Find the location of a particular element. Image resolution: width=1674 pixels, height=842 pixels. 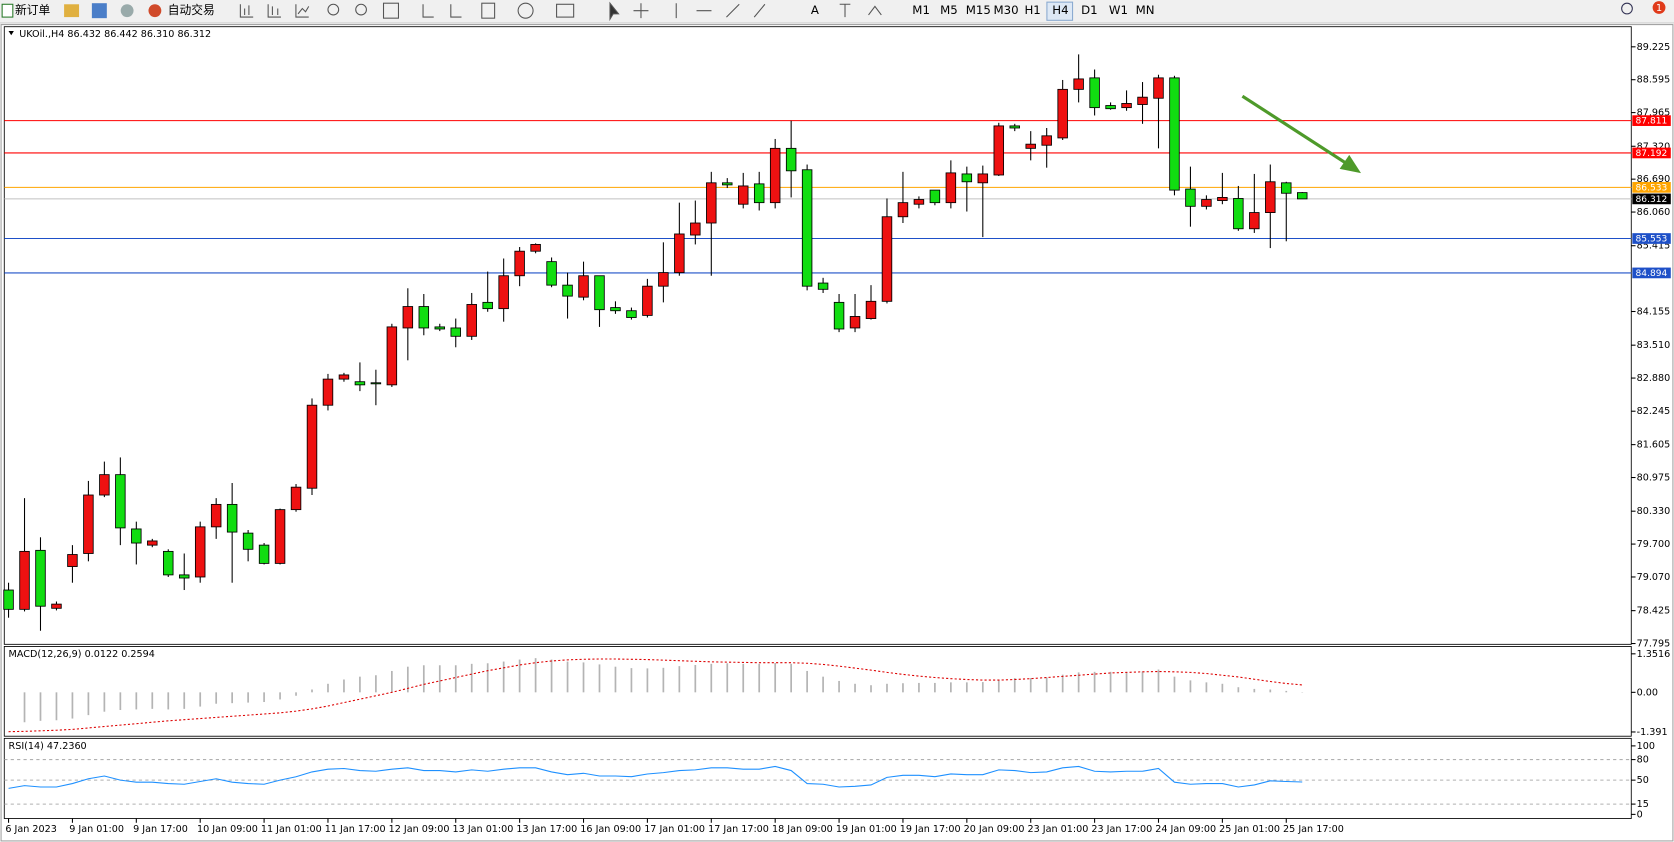

button-label: 新订单 is located at coordinates (32, 10).